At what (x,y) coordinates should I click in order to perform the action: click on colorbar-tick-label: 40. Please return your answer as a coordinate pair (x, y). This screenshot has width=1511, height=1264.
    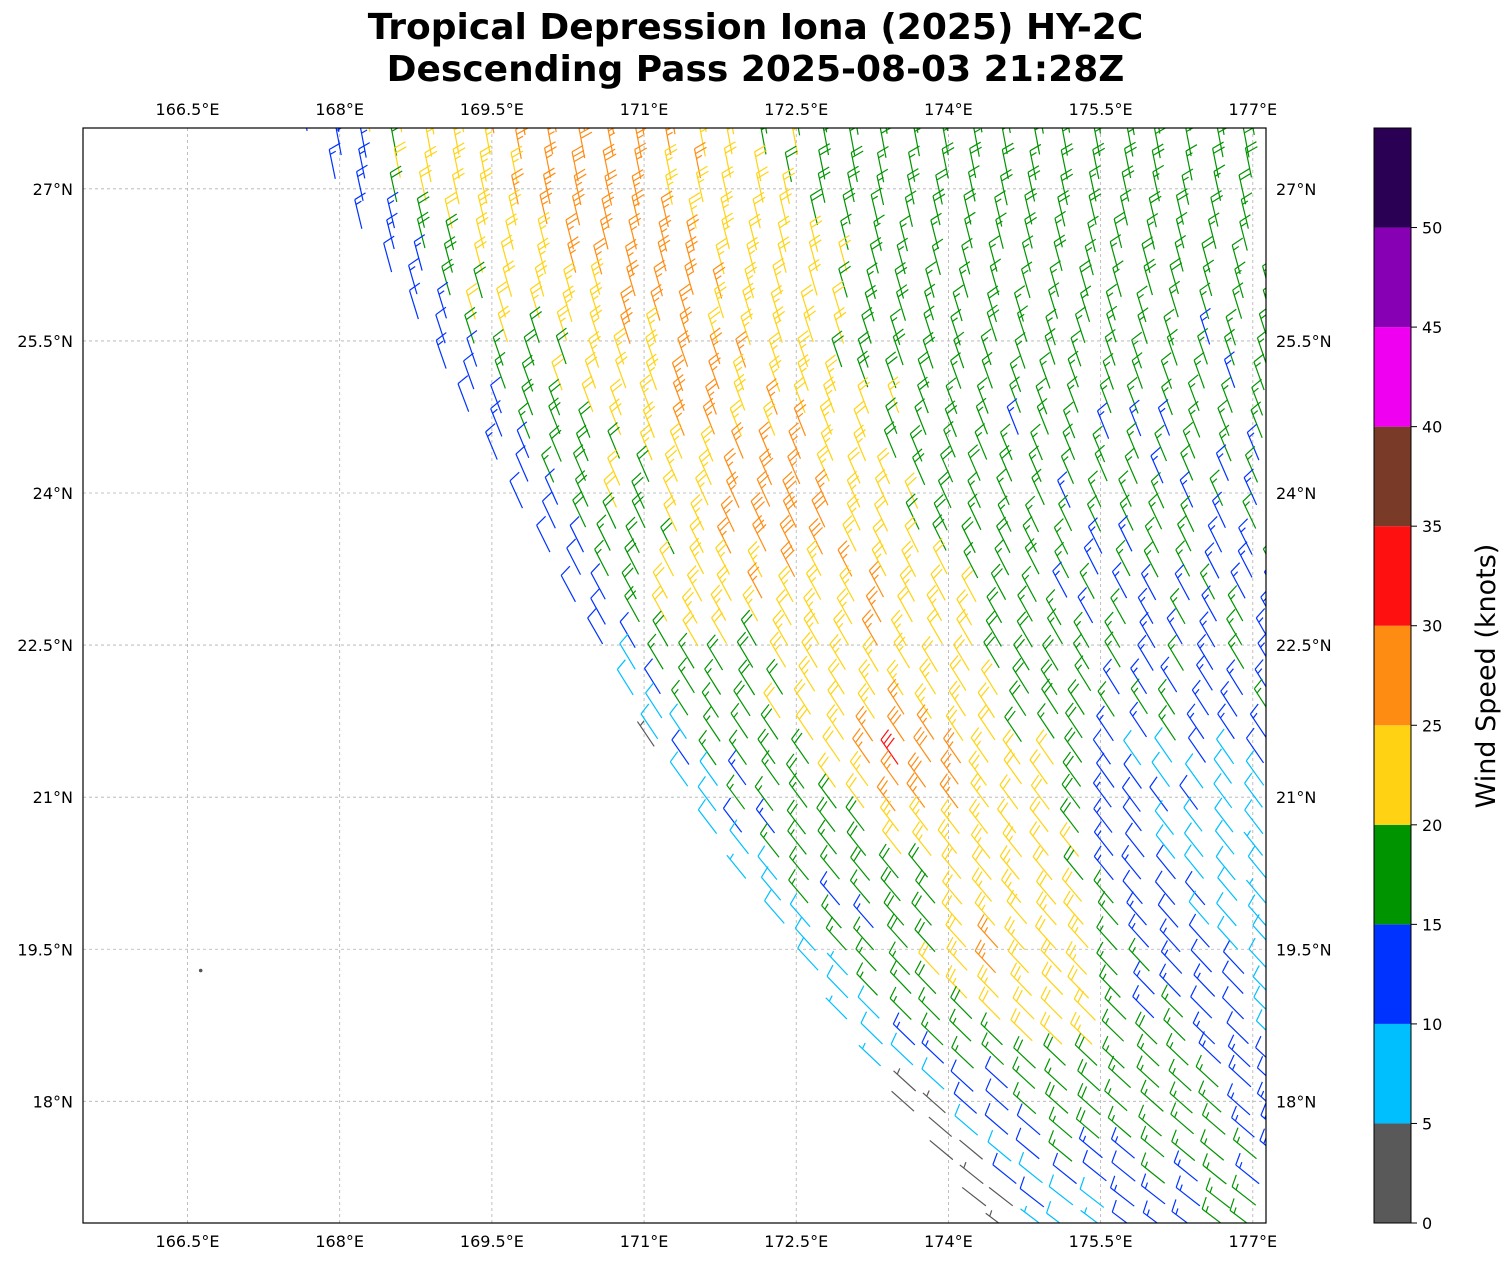
    Looking at the image, I should click on (1432, 427).